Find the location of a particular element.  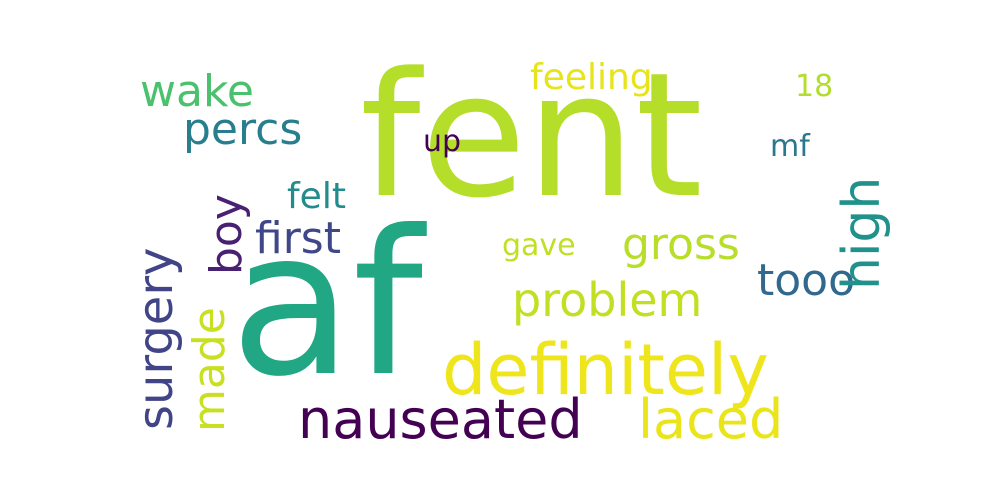

word-feeling: feeling is located at coordinates (591, 77).